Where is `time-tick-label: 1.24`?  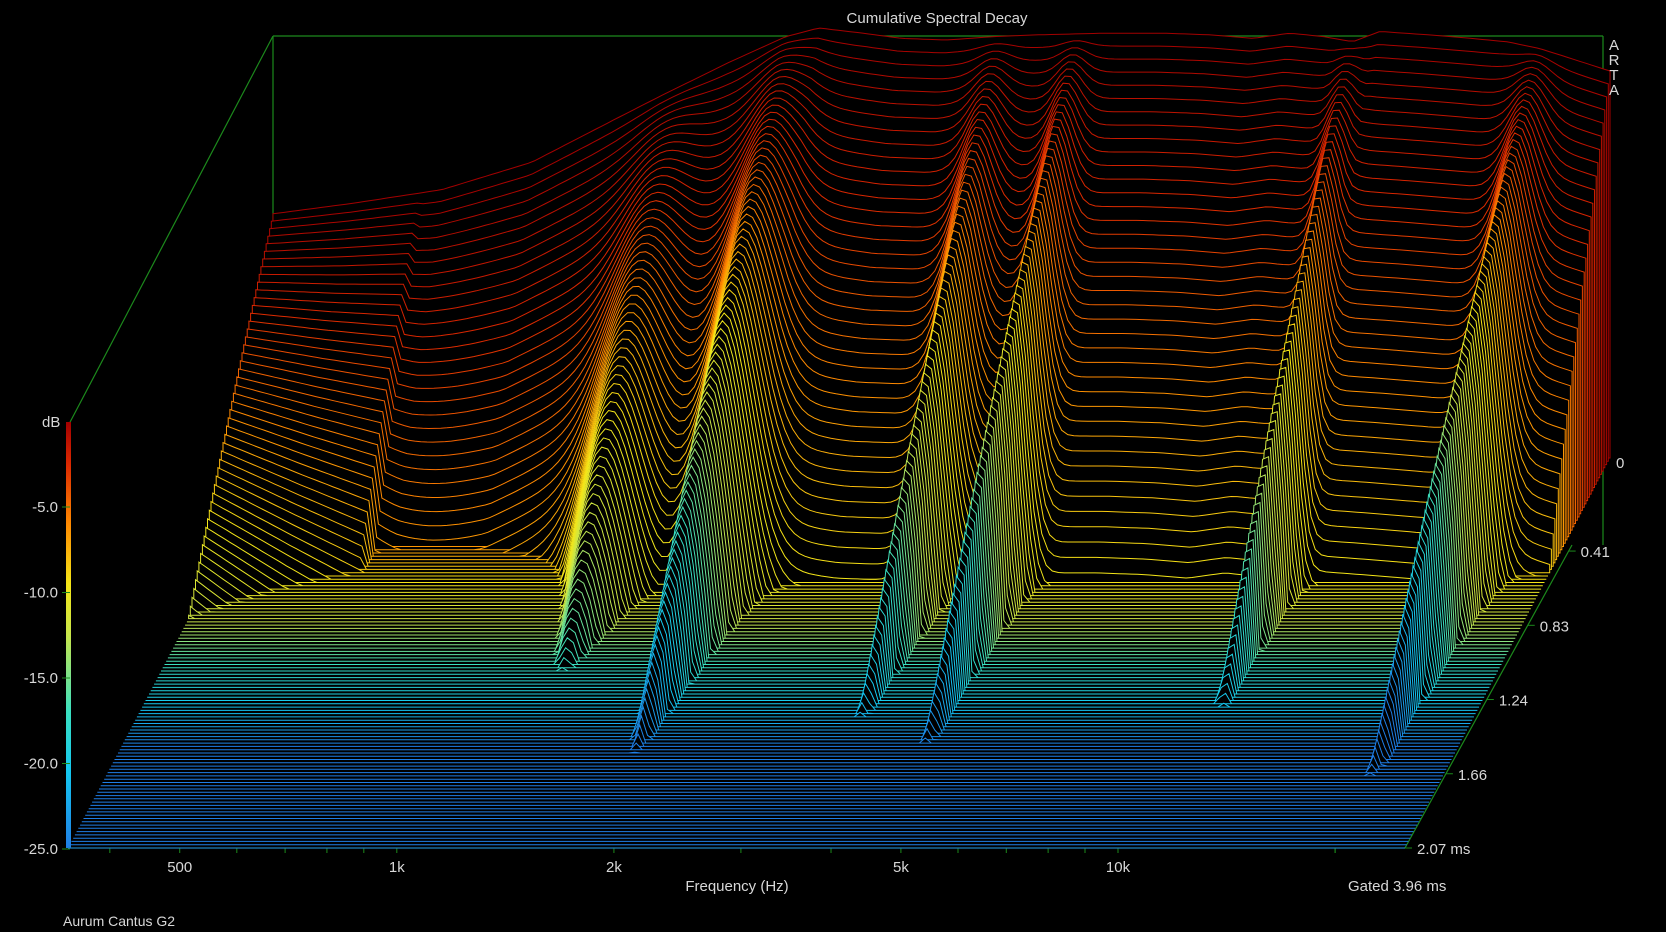 time-tick-label: 1.24 is located at coordinates (1513, 701).